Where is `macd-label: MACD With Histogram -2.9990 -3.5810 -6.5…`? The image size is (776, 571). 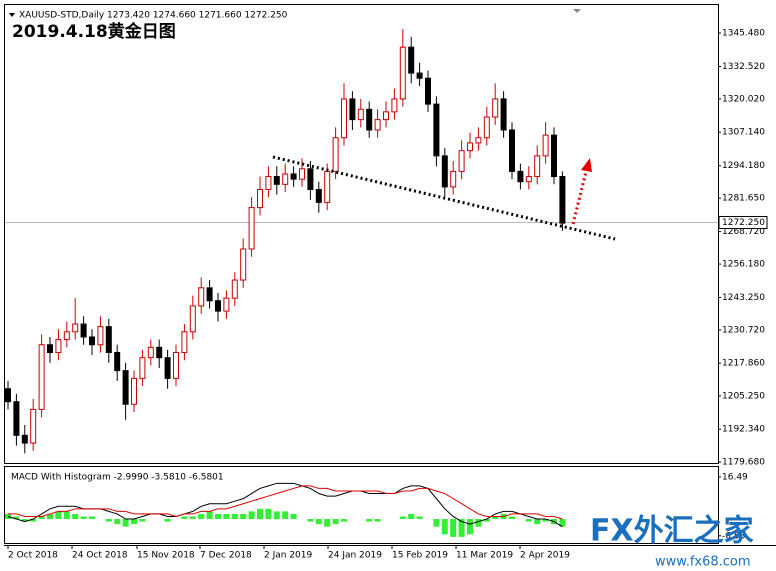
macd-label: MACD With Histogram -2.9990 -3.5810 -6.5… is located at coordinates (117, 478).